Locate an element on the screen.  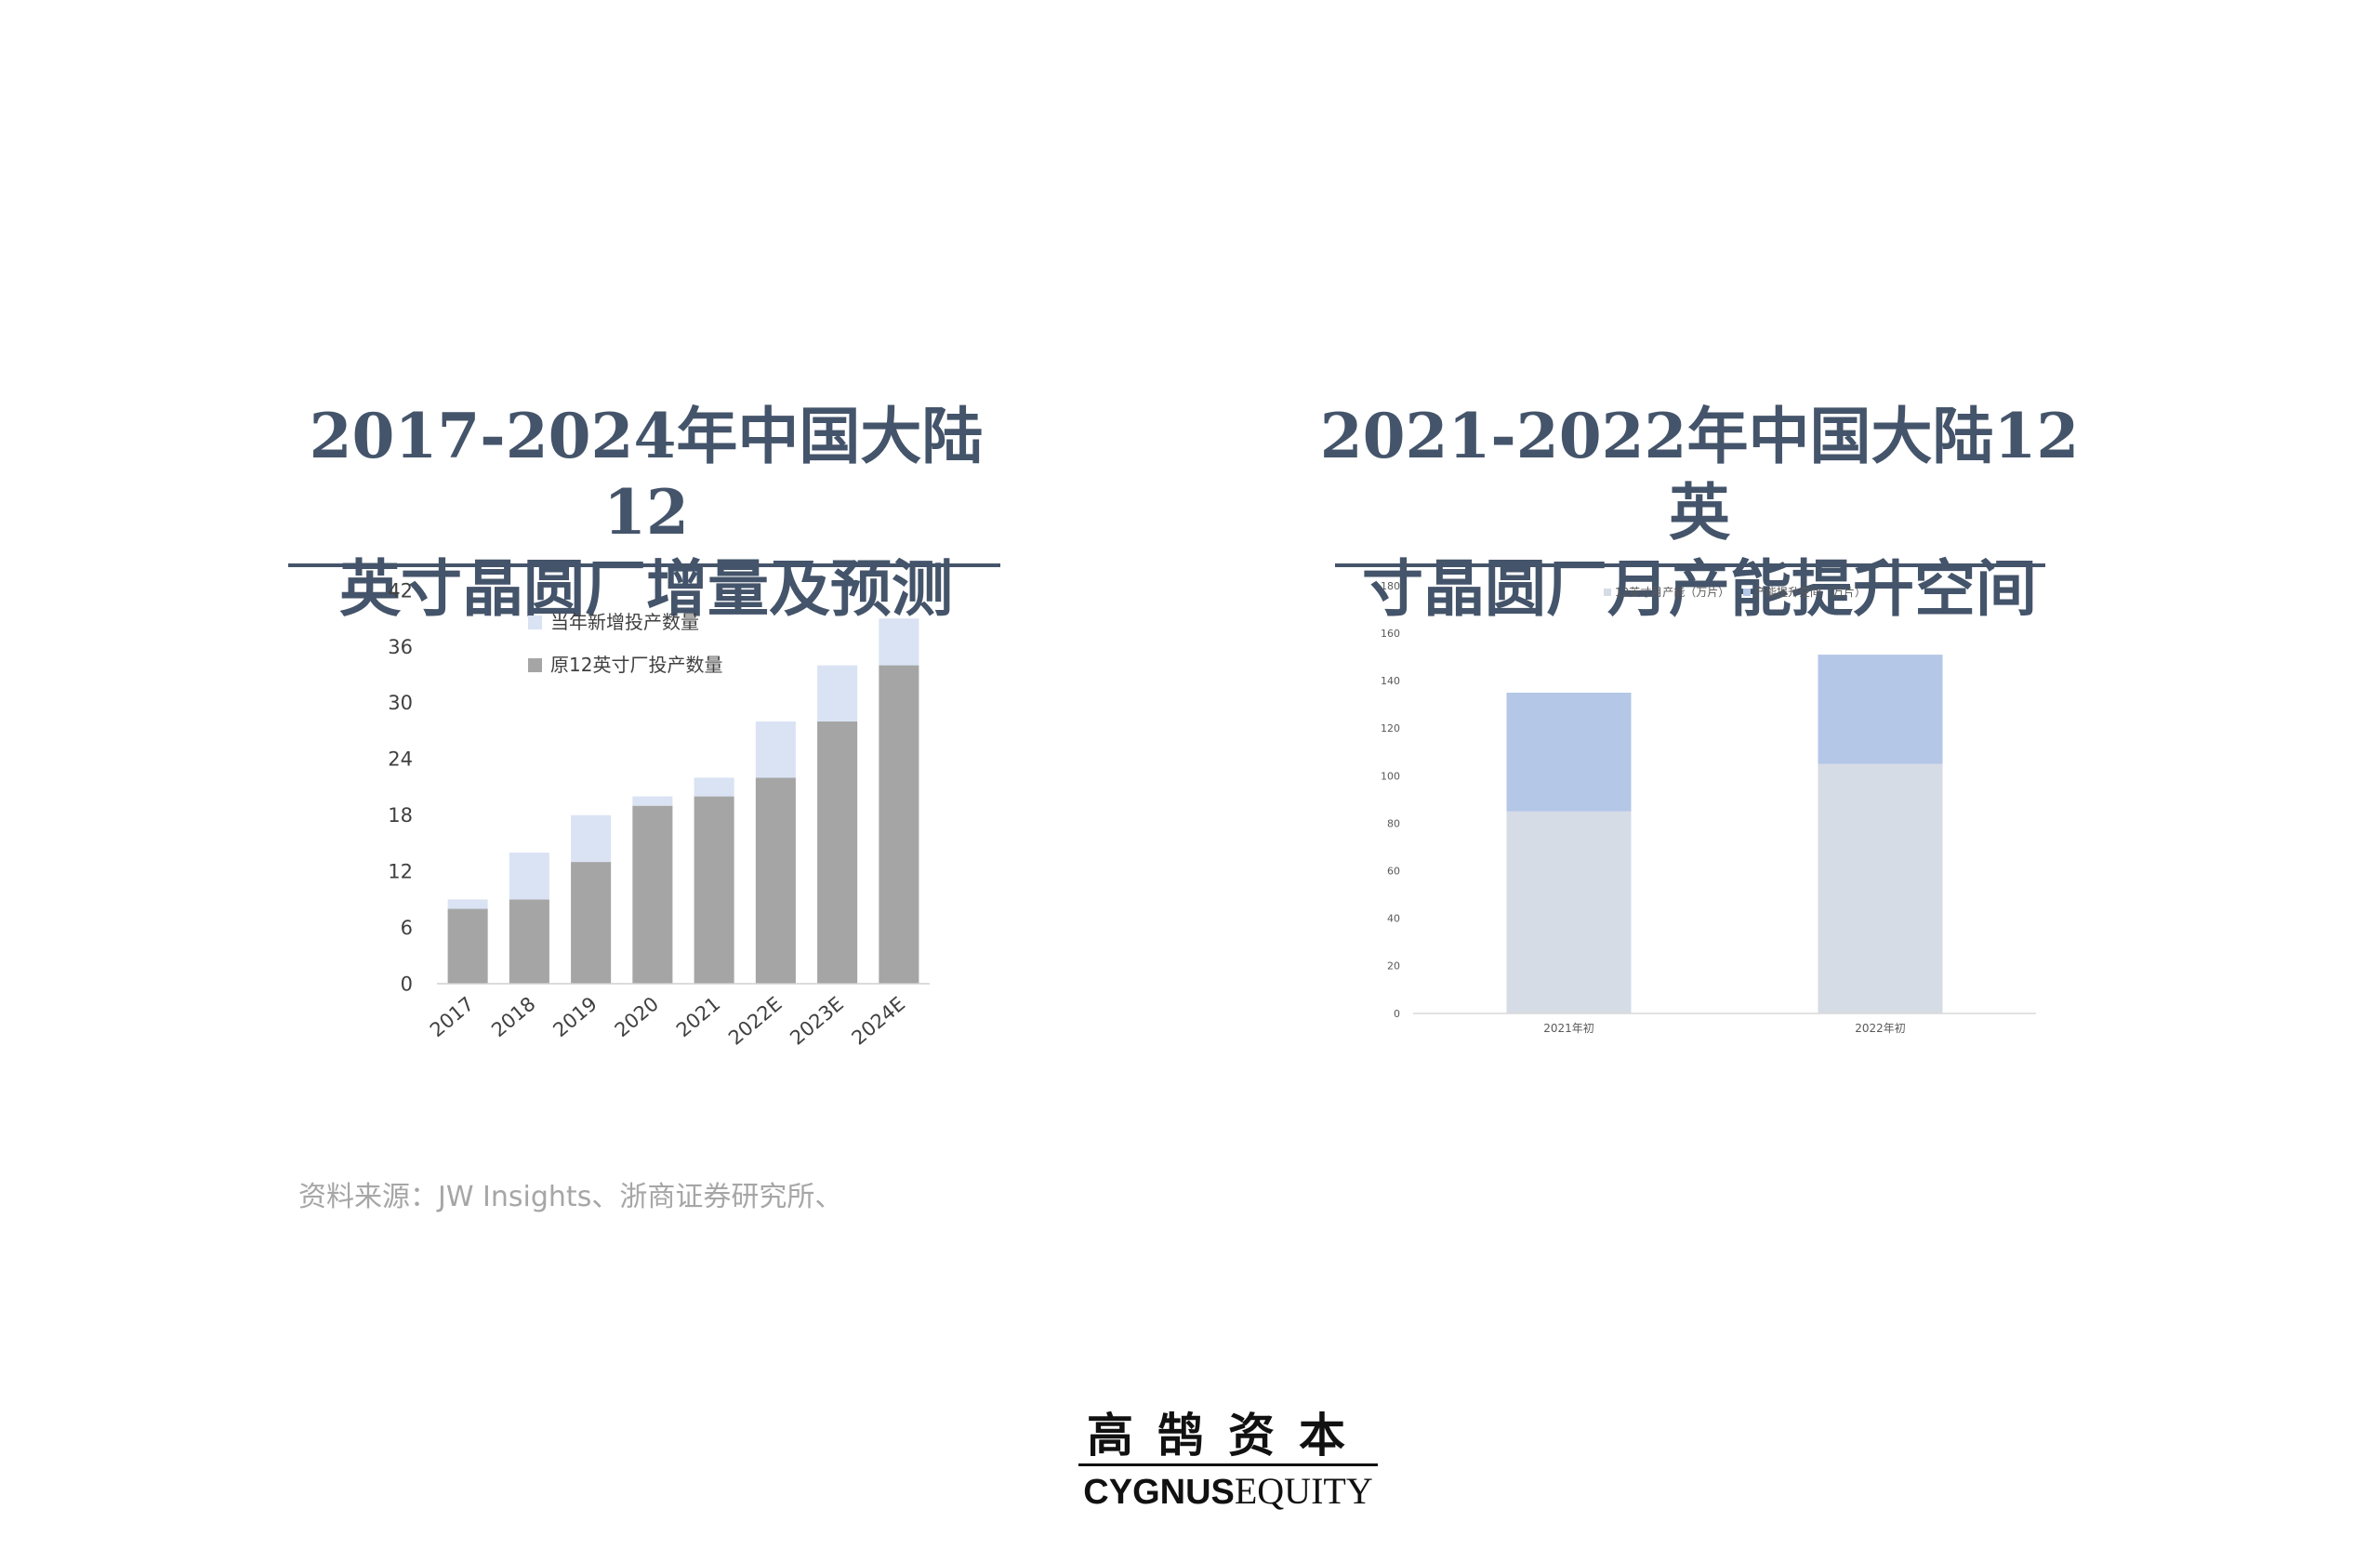
chart1-legend-label-0: 原12英寸厂投产数量 is located at coordinates (636, 665).